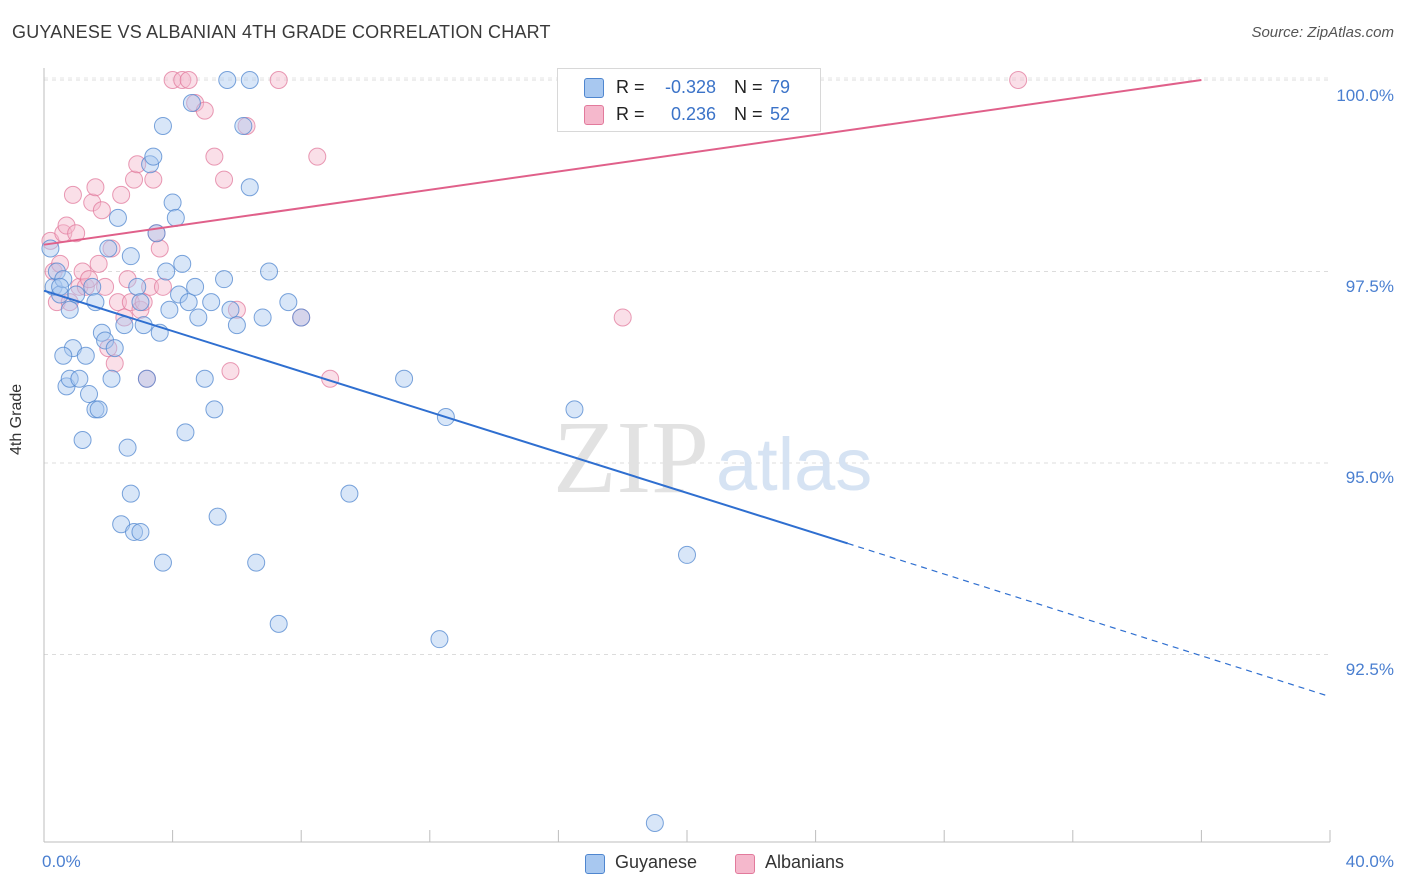 Image resolution: width=1406 pixels, height=892 pixels. Describe the element at coordinates (780, 87) in the screenshot. I see `n-value: 79` at that location.